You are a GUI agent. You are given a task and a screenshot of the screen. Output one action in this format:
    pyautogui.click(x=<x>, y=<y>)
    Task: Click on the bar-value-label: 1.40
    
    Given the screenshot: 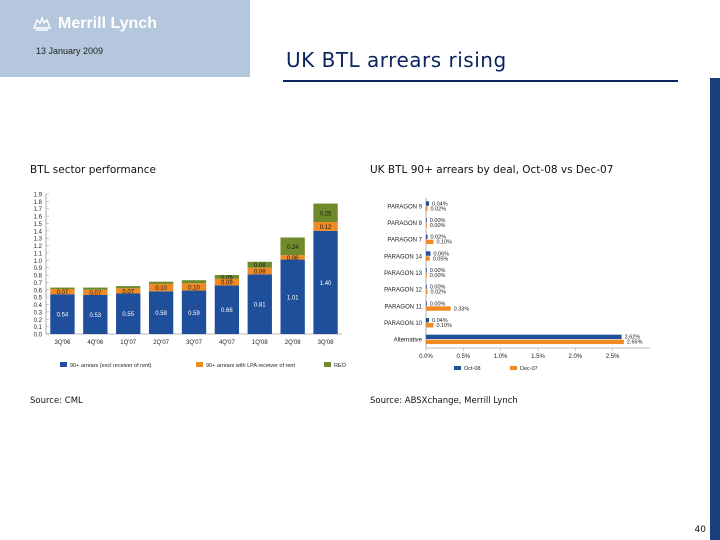 What is the action you would take?
    pyautogui.click(x=326, y=284)
    